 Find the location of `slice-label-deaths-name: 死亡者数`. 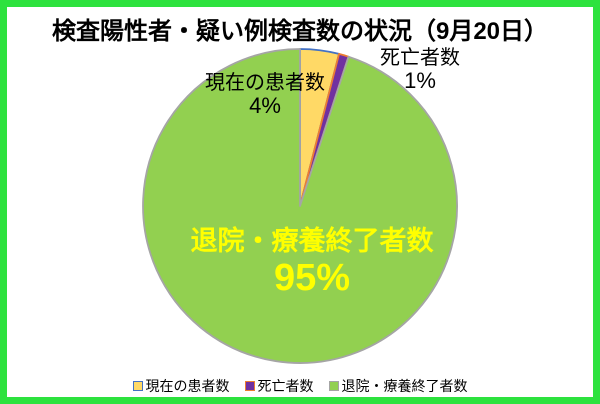

slice-label-deaths-name: 死亡者数 is located at coordinates (420, 58).